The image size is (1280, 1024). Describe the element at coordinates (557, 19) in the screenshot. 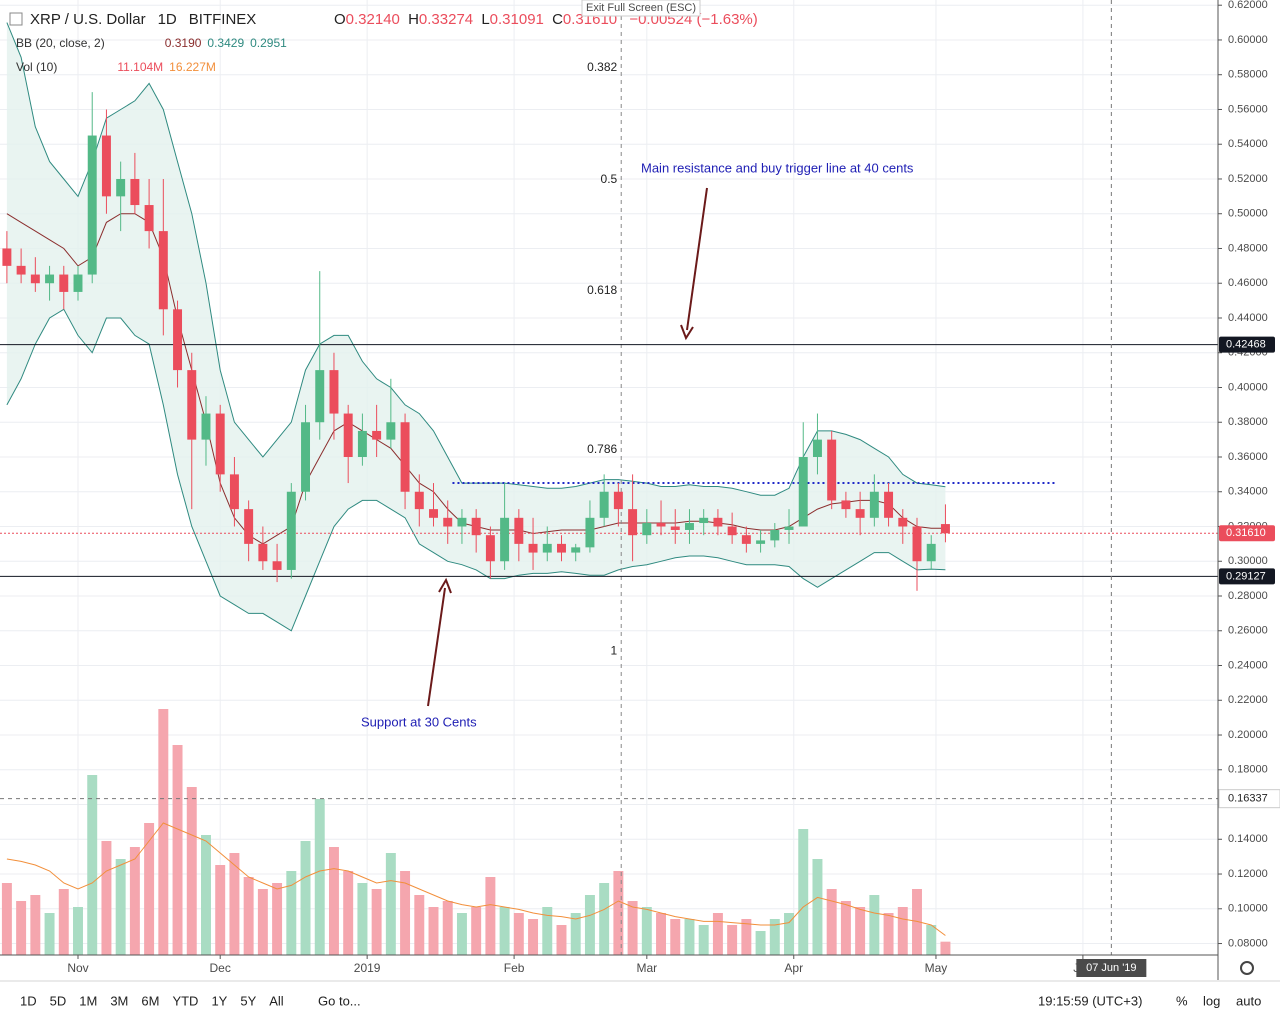

I see `ohlc-key: C` at that location.